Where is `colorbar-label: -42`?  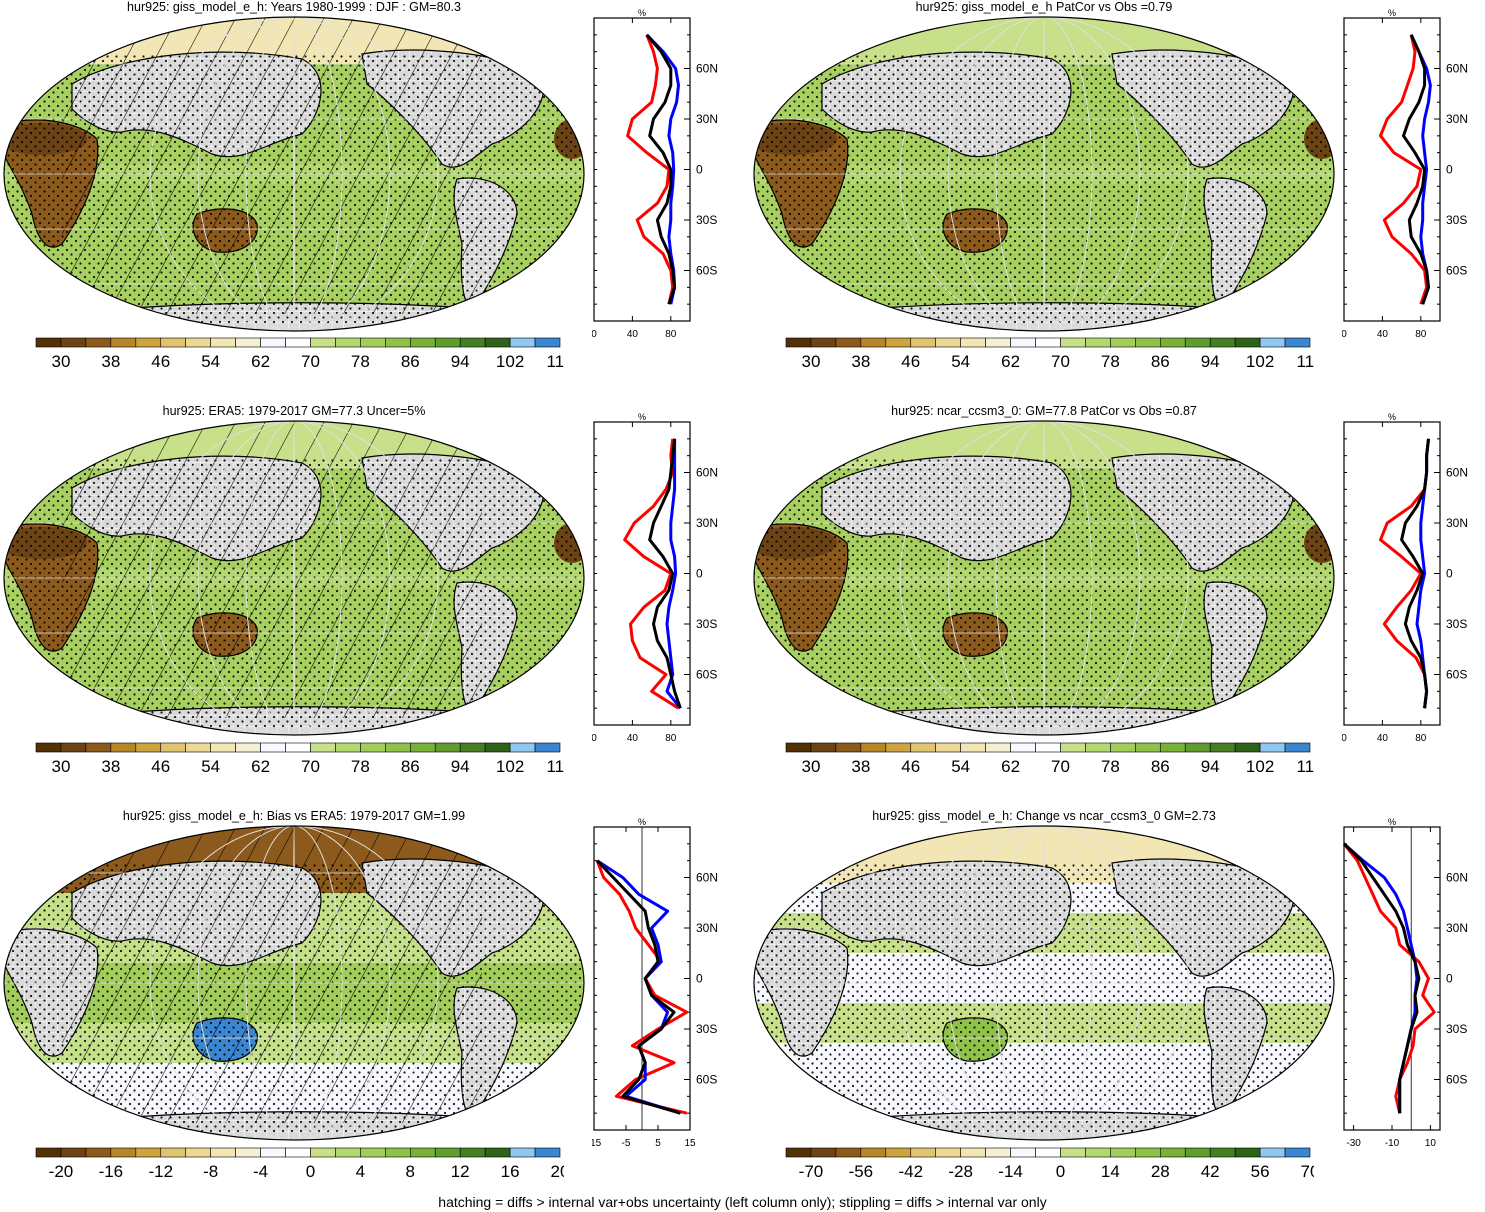
colorbar-label: -42 is located at coordinates (910, 1171).